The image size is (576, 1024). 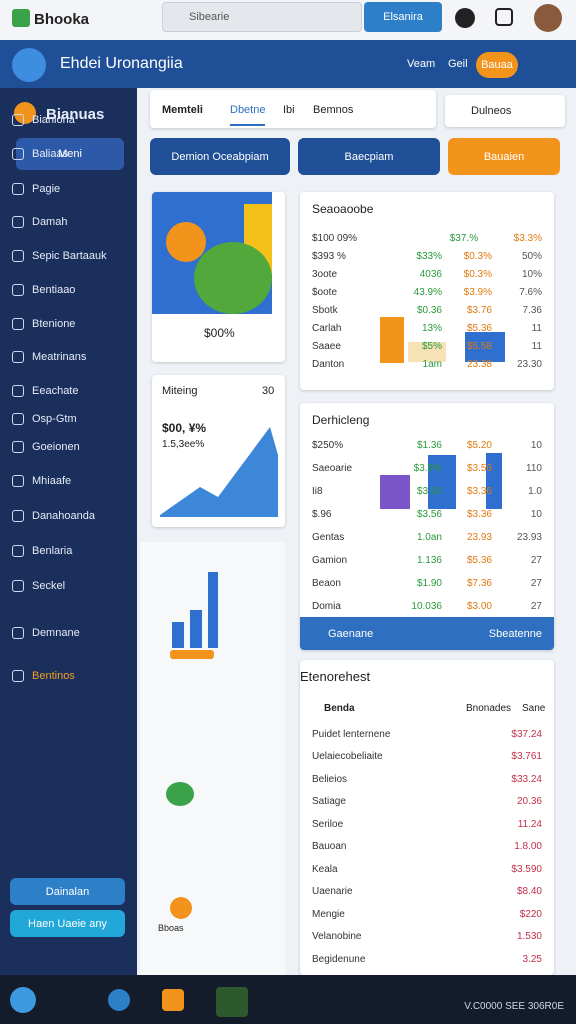 I want to click on chart-panel: Bboas, so click(x=212, y=758).